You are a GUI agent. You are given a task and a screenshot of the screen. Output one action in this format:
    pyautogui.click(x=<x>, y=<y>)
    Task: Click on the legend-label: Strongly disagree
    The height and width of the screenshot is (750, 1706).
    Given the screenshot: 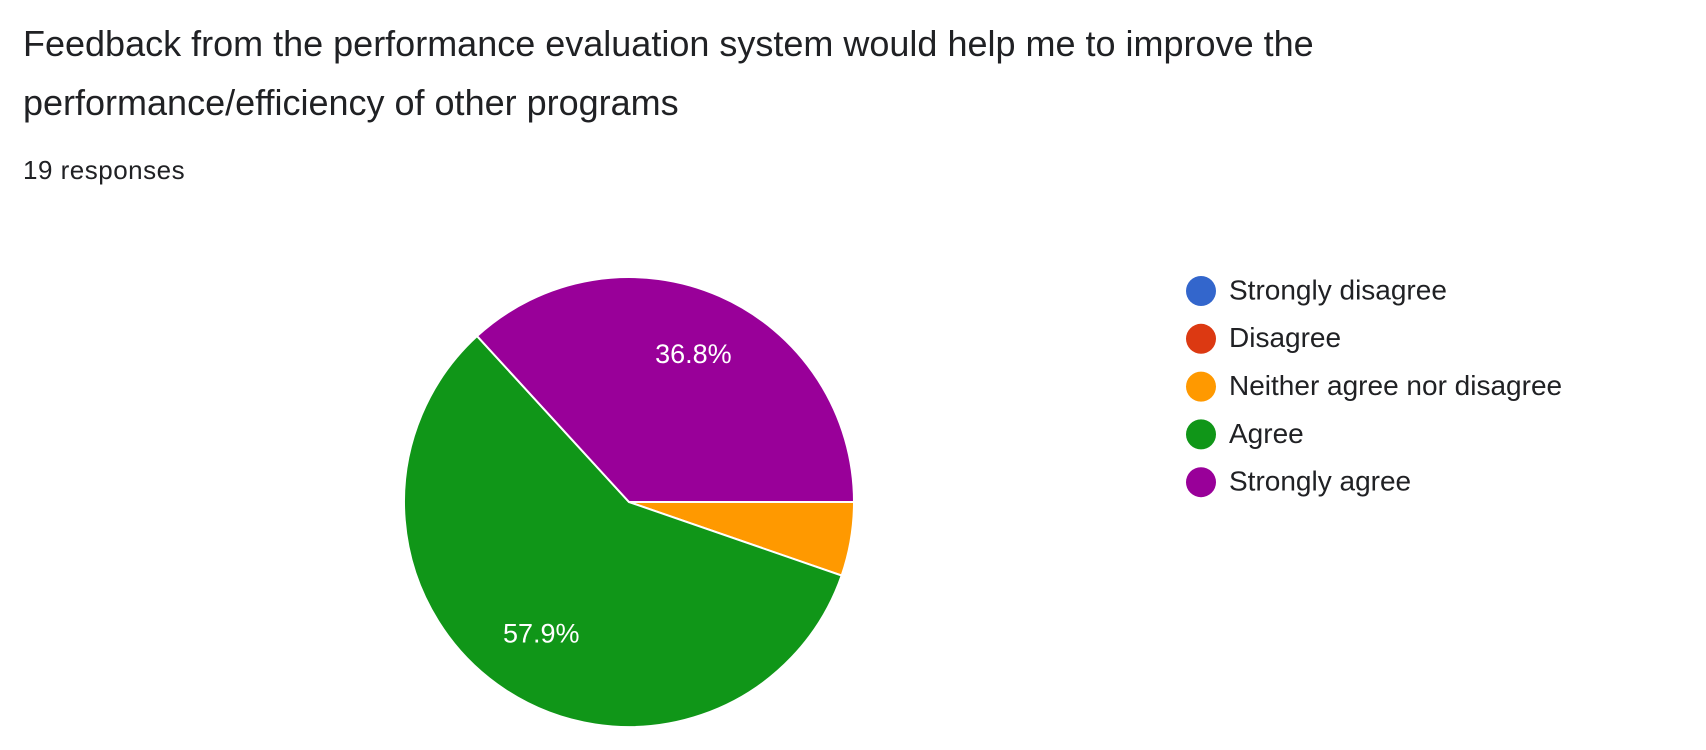 What is the action you would take?
    pyautogui.click(x=1338, y=289)
    